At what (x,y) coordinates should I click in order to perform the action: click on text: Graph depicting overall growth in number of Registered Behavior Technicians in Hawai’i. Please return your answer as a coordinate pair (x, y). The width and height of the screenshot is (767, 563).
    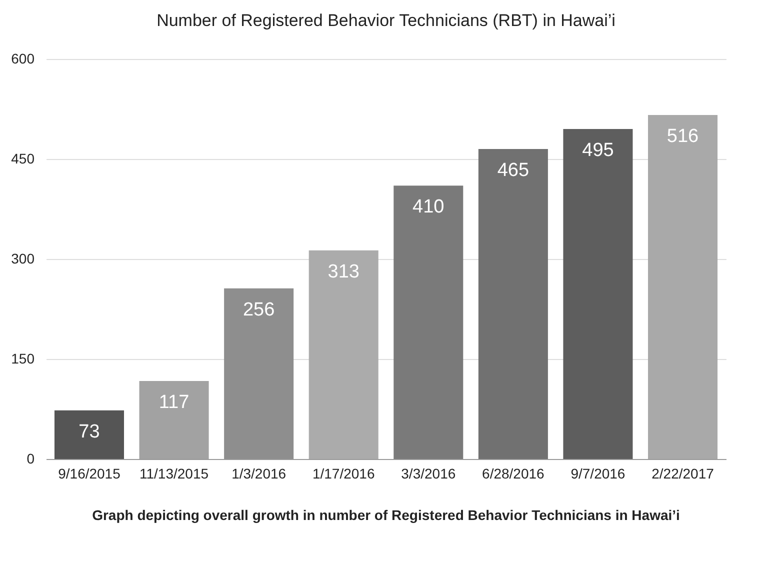
    Looking at the image, I should click on (386, 515).